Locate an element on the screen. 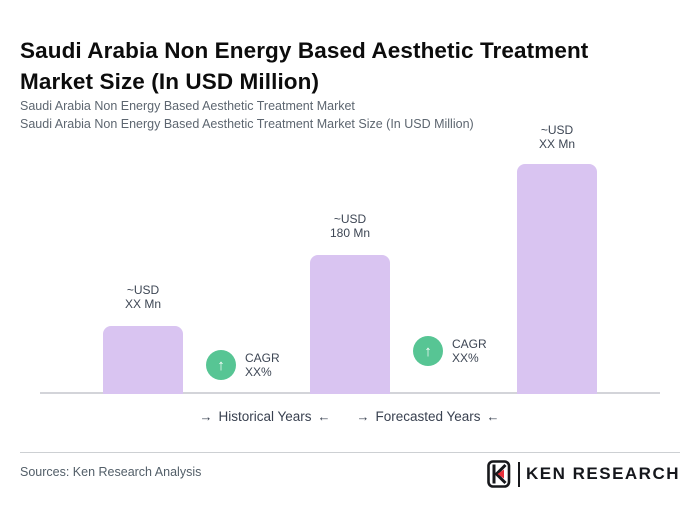  bar-forecast-end is located at coordinates (557, 279).